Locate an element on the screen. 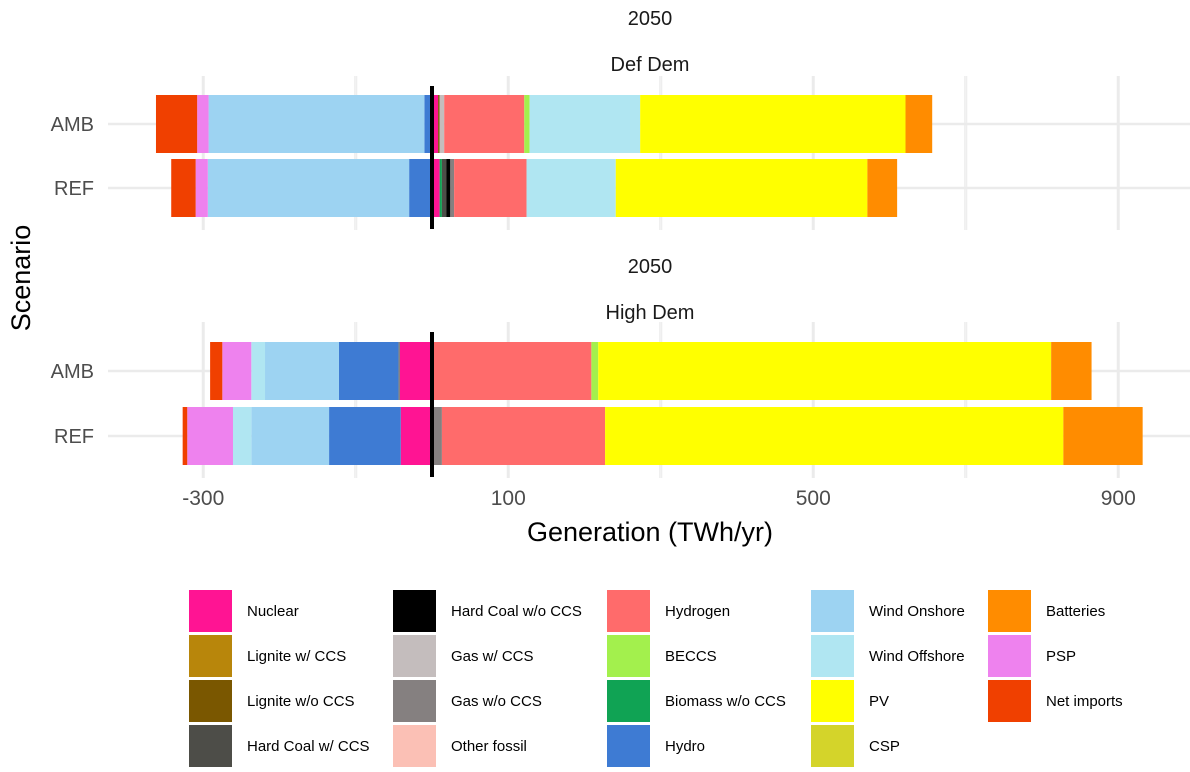 The image size is (1190, 772). x-tick-label: 500 is located at coordinates (813, 498).